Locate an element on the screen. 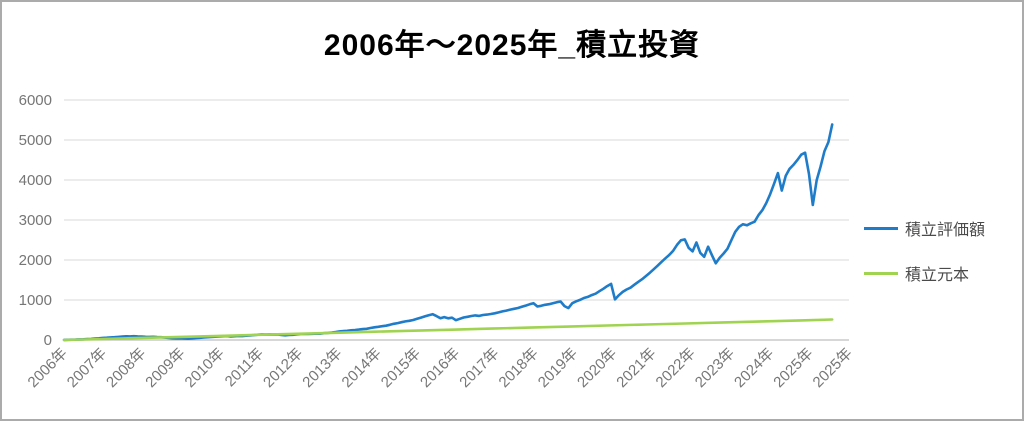 The width and height of the screenshot is (1024, 421). series-line-principal is located at coordinates (448, 330).